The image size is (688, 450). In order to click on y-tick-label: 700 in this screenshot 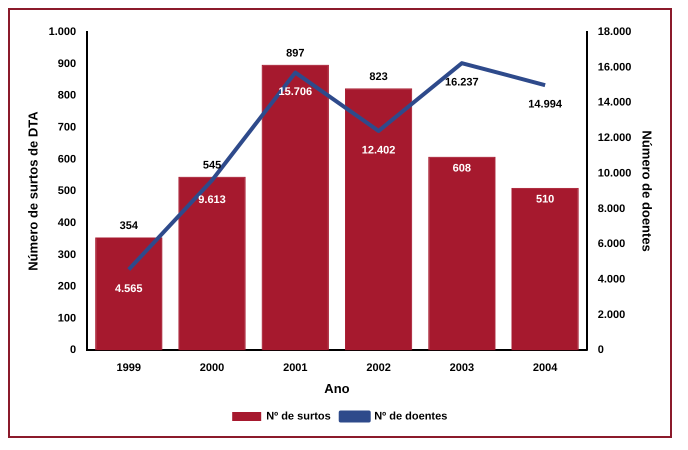, I will do `click(67, 127)`.